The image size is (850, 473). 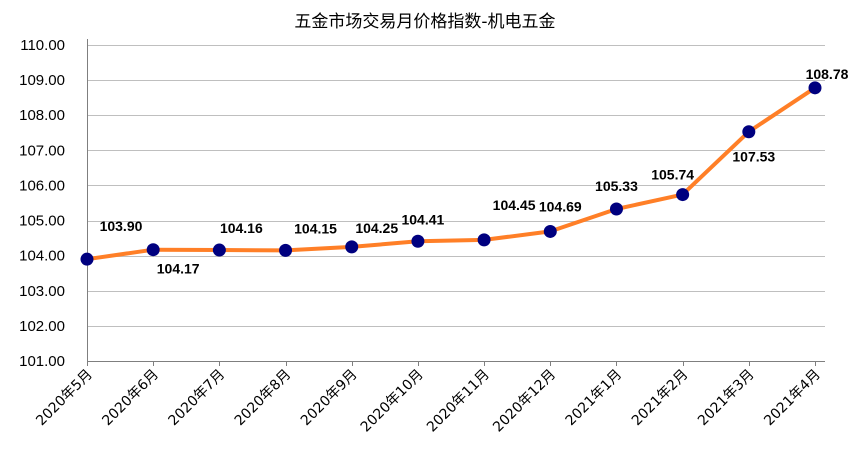 What do you see at coordinates (514, 205) in the screenshot?
I see `data-label: 104.45` at bounding box center [514, 205].